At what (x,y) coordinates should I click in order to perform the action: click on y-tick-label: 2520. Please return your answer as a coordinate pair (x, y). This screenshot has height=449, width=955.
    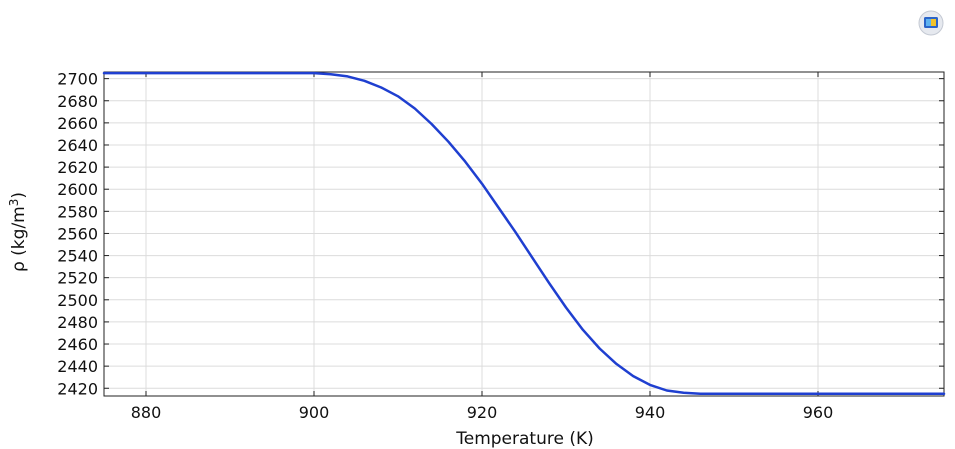
    Looking at the image, I should click on (77, 278).